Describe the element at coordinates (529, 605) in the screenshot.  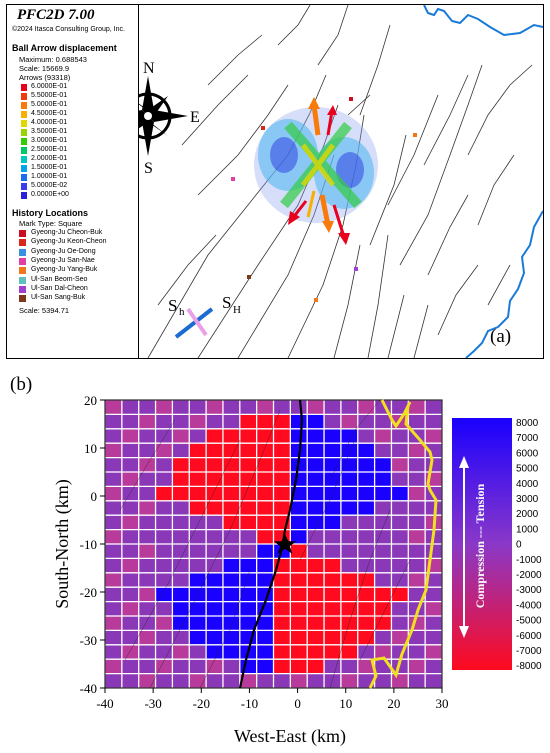
I see `colorbar-tick-label: -4000` at that location.